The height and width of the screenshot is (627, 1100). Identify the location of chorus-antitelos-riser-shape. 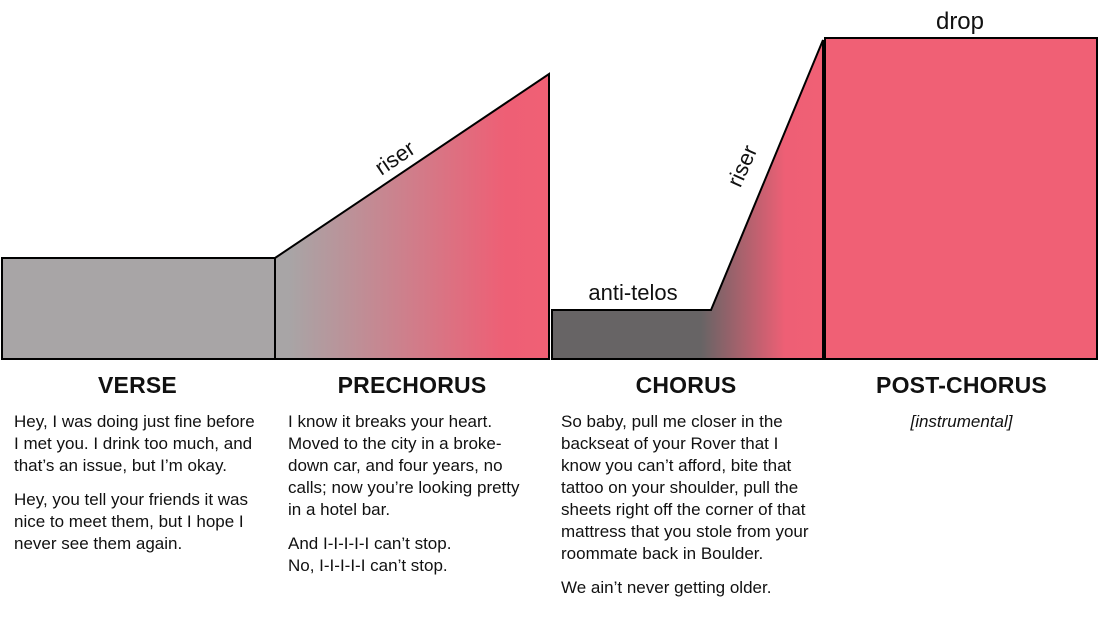
(687, 199).